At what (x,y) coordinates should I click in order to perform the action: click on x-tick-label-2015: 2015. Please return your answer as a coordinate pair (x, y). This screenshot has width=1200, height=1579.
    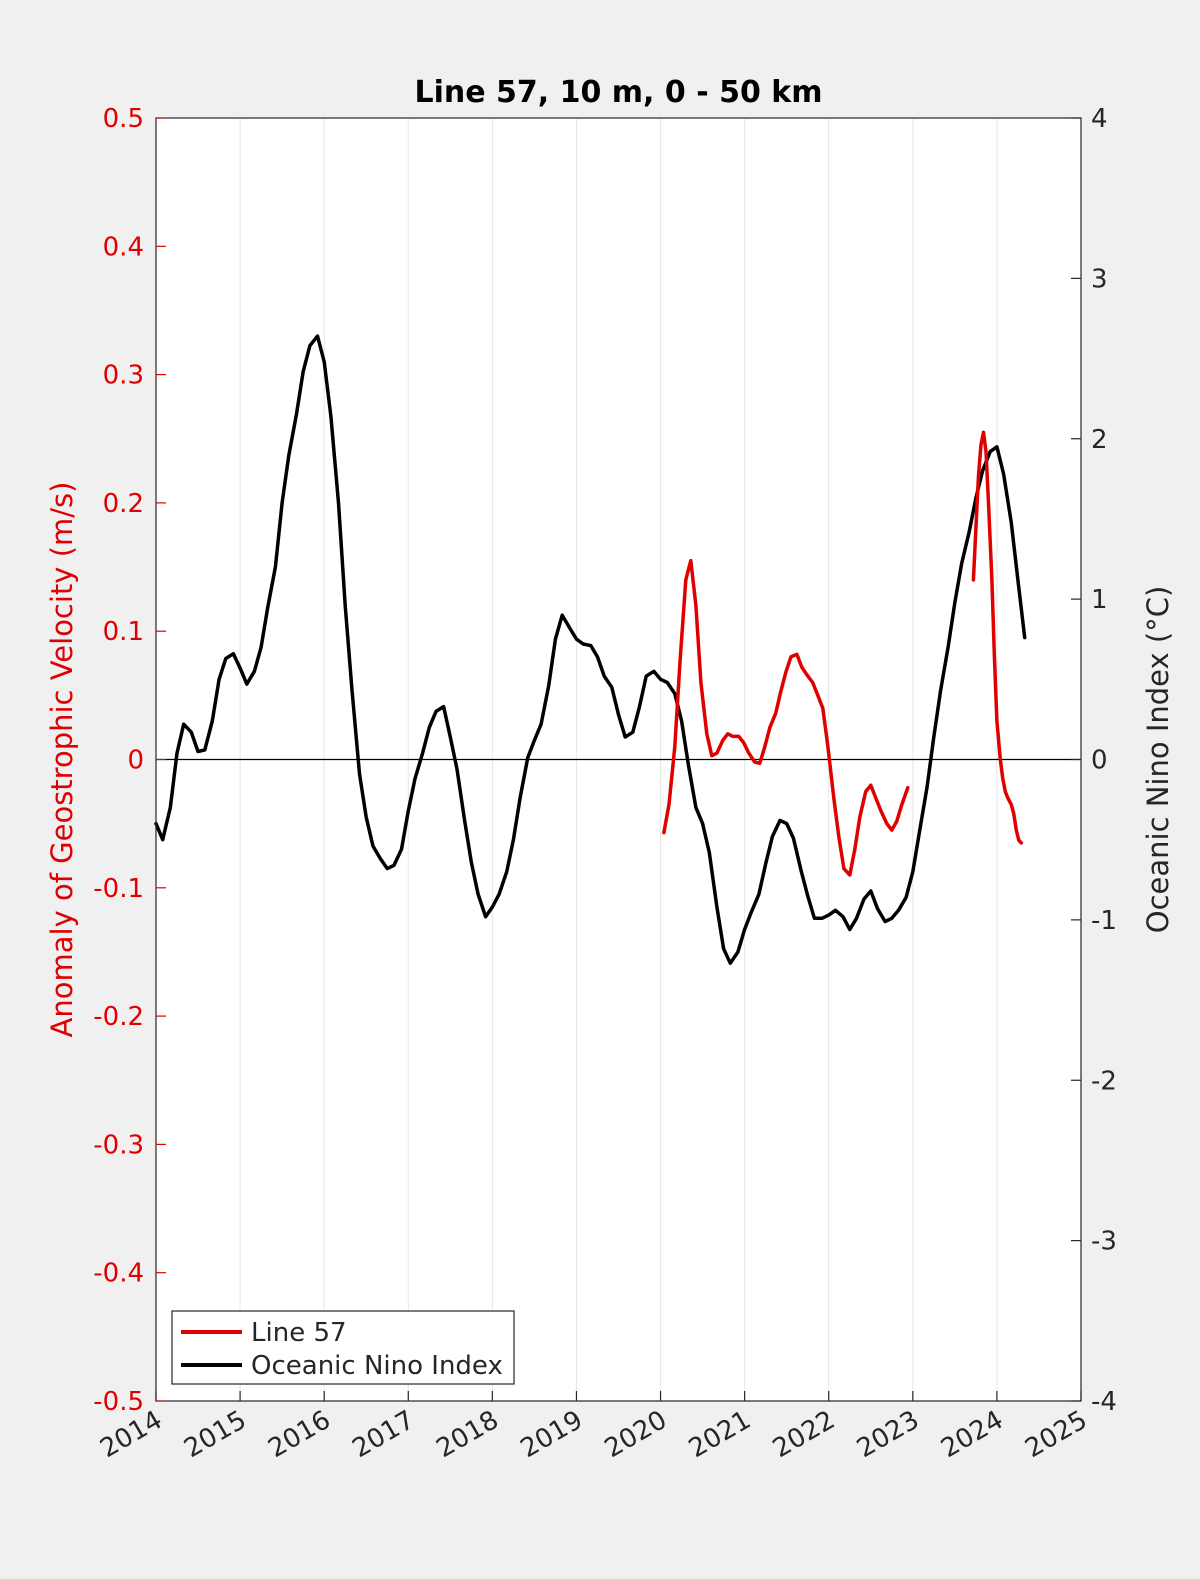
    Looking at the image, I should click on (215, 1434).